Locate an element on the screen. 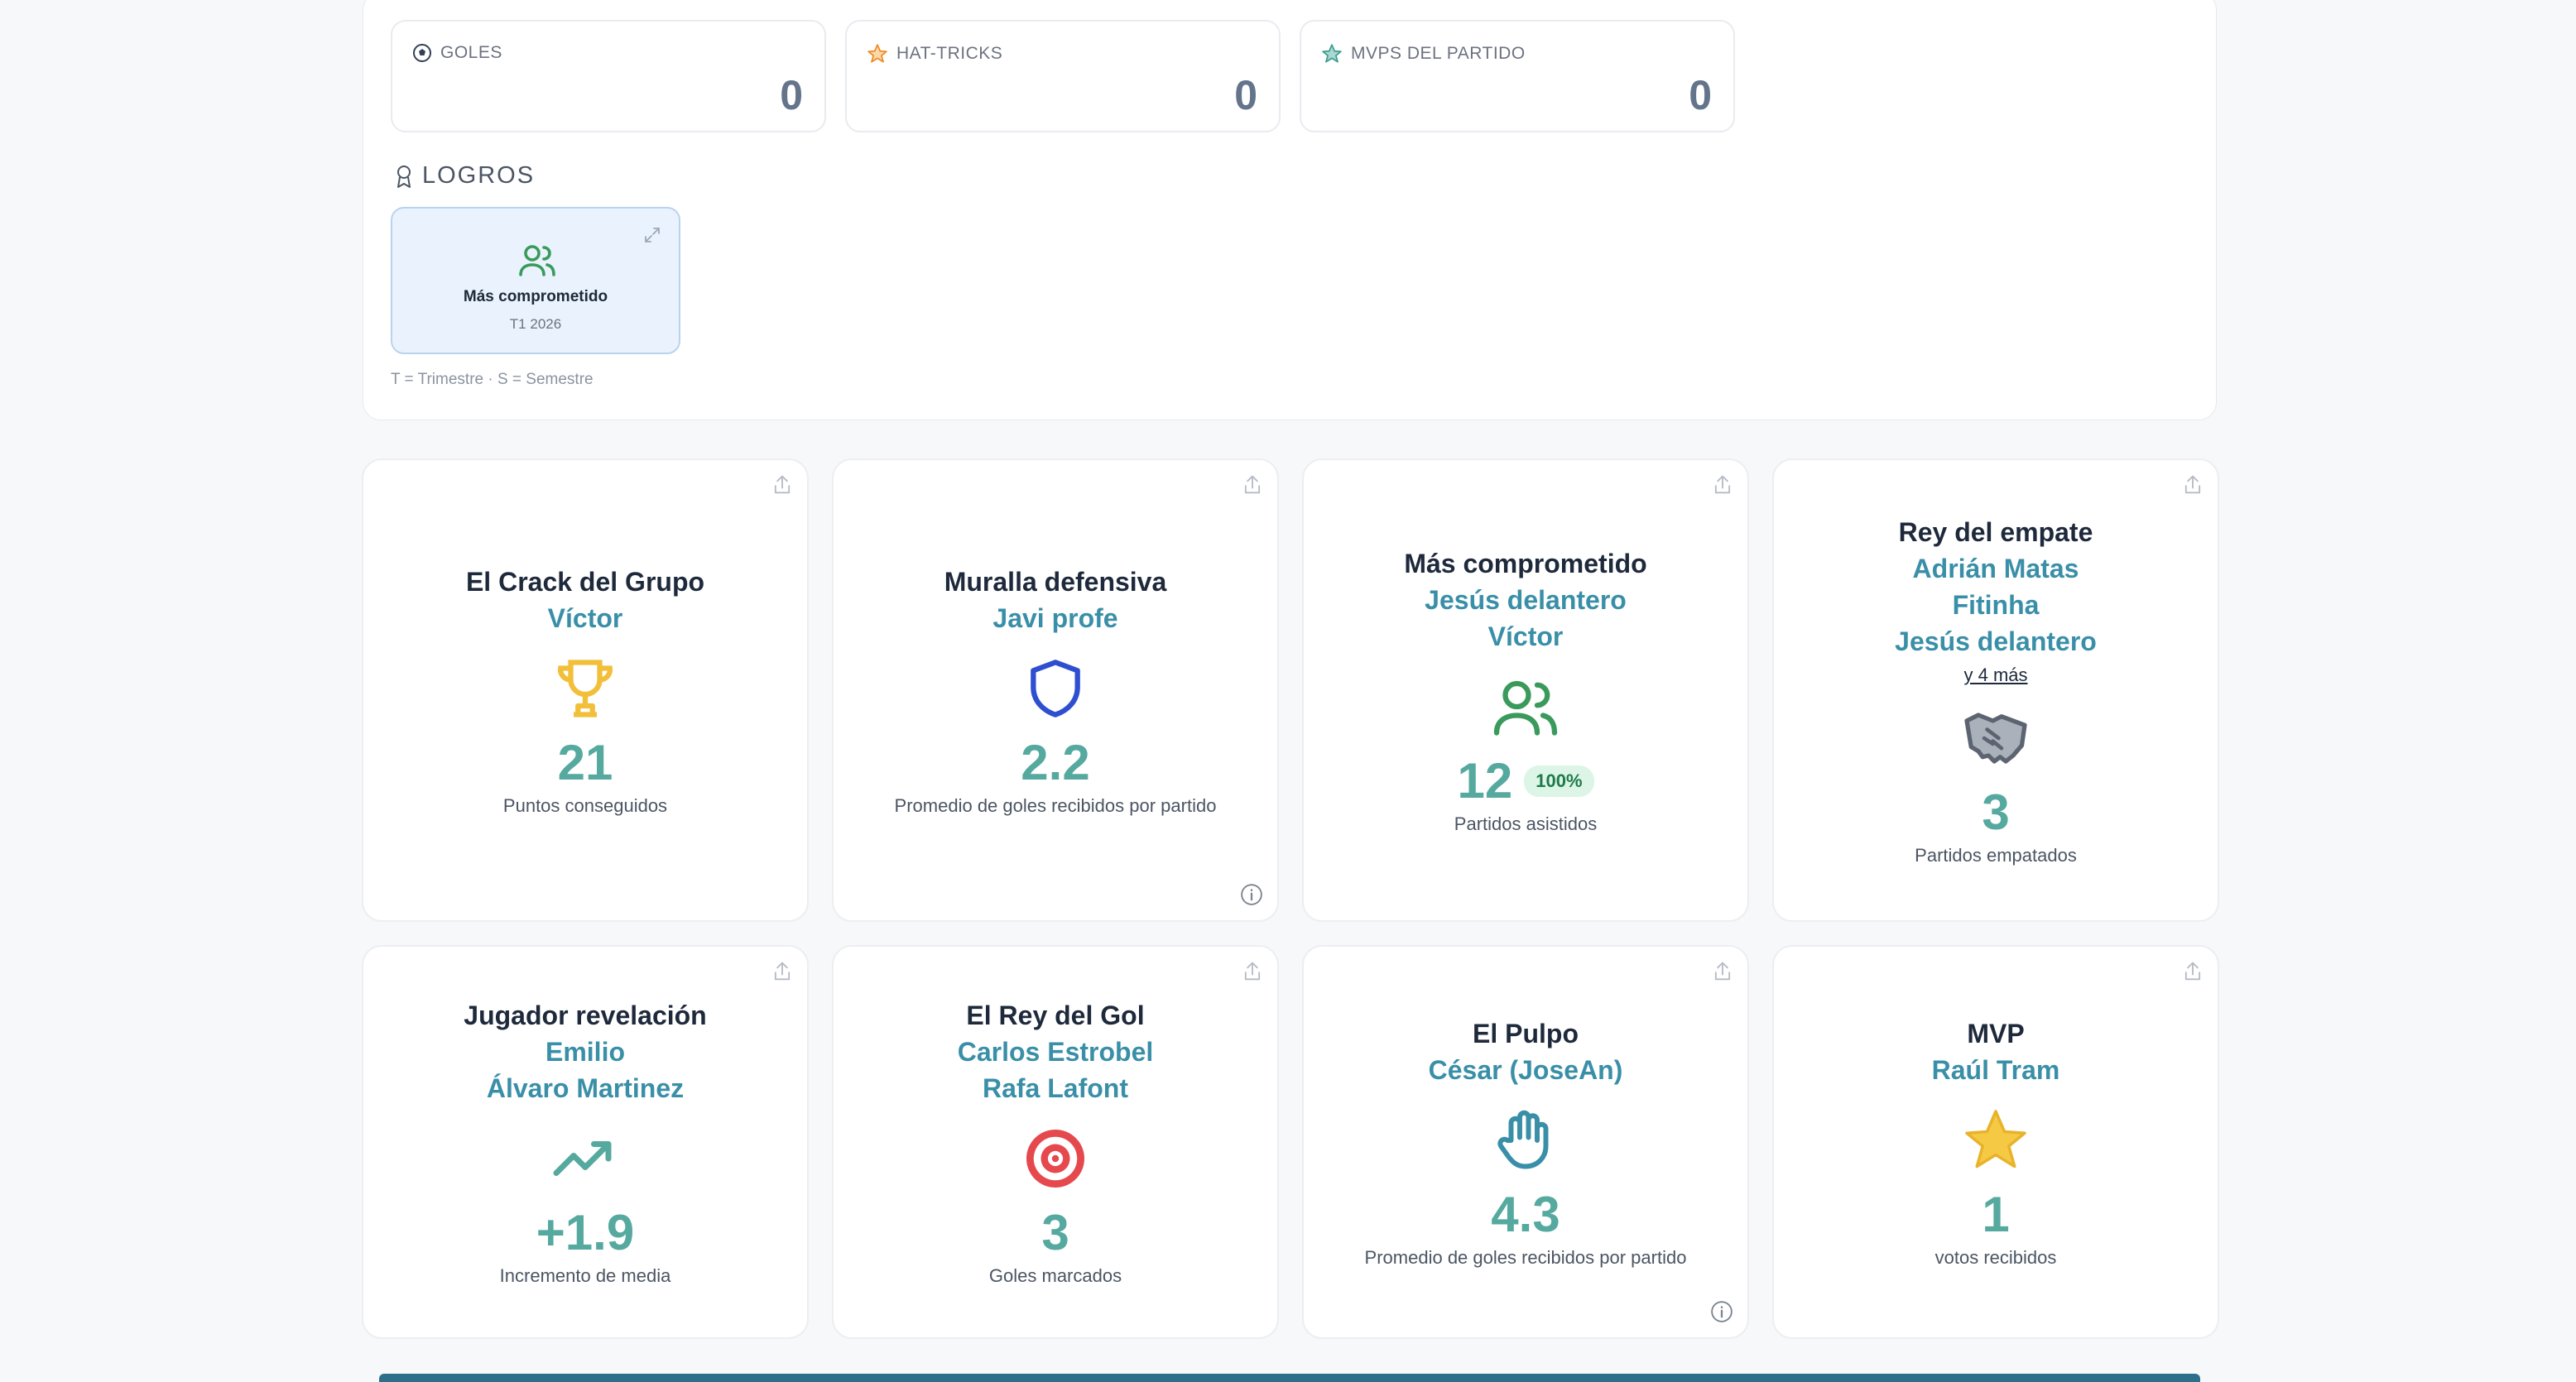 The image size is (2576, 1382). award-card-mvp: MVP Raúl Tram 1 votos recibidos is located at coordinates (1995, 1142).